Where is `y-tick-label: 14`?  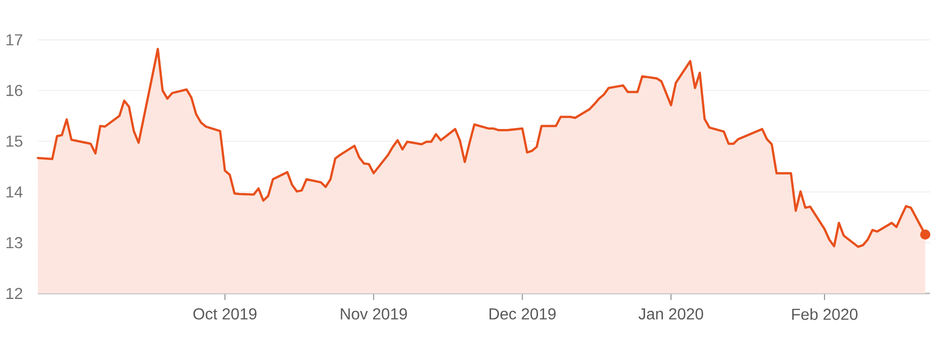 y-tick-label: 14 is located at coordinates (14, 192).